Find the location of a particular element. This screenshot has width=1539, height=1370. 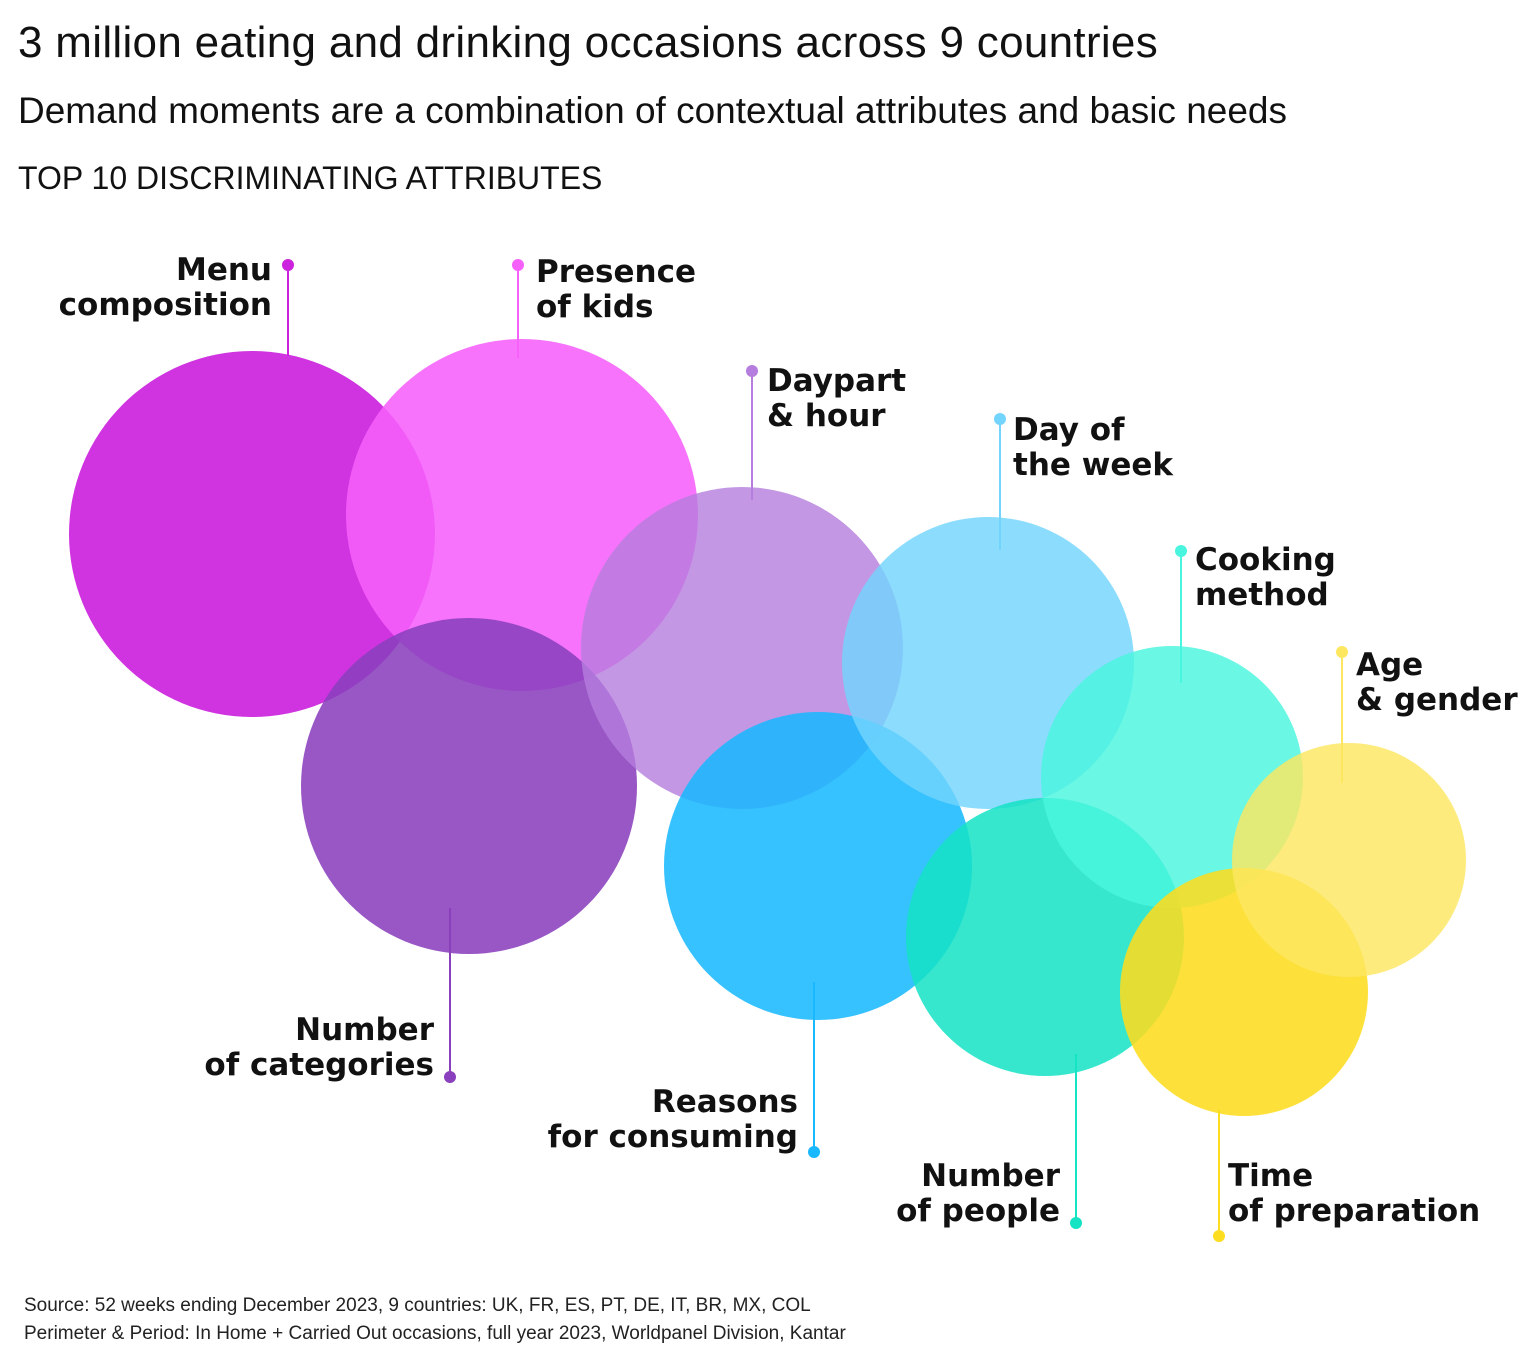

label-reasons-for-consuming: Reasons for consuming is located at coordinates (673, 1119).